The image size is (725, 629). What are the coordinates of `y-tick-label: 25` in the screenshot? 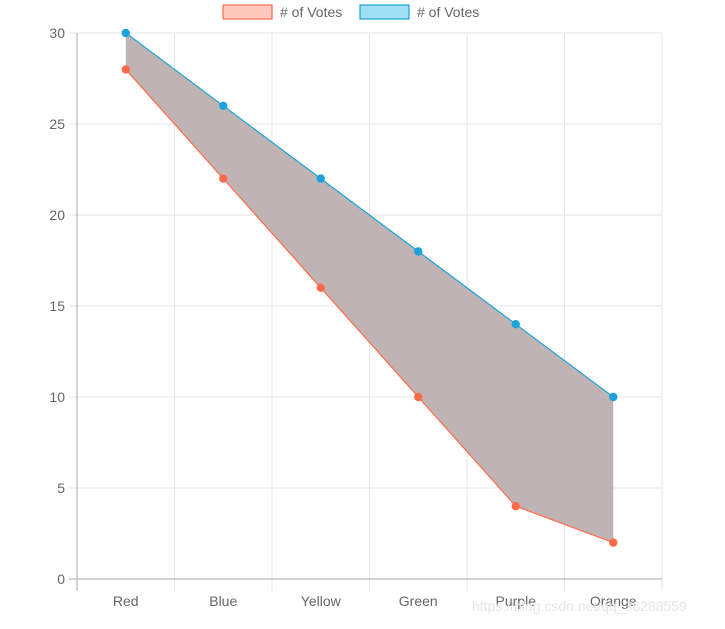 It's located at (57, 124).